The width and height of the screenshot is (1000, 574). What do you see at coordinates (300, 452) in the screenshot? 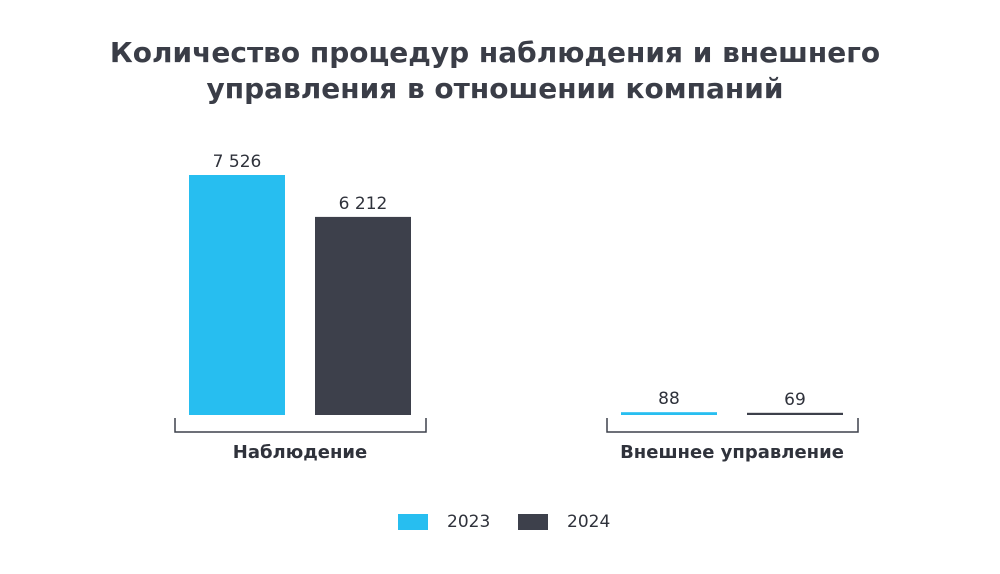
I see `category-label: Наблюдение` at bounding box center [300, 452].